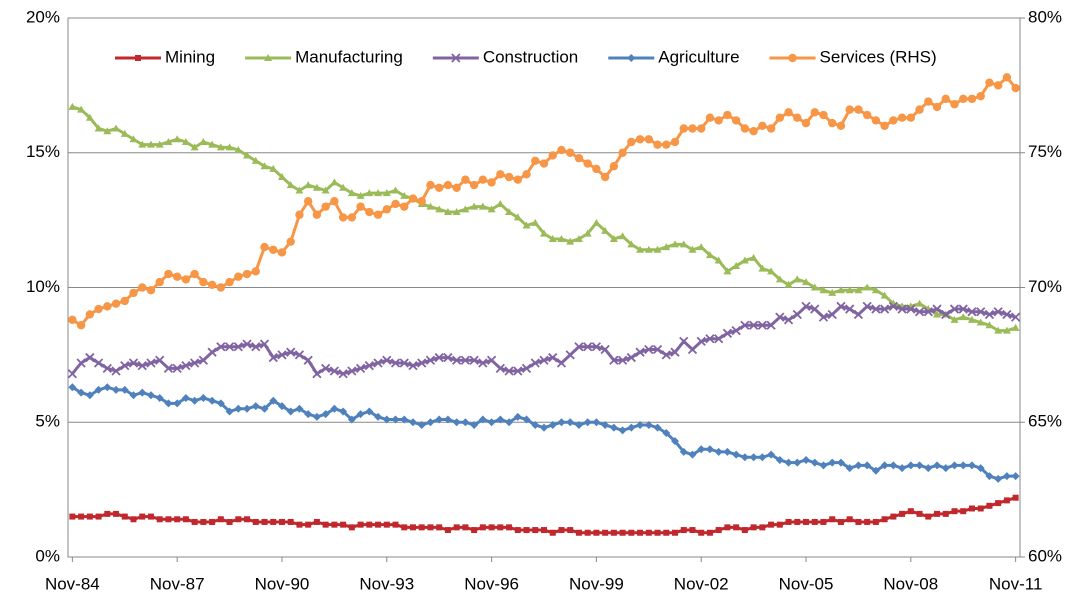 The width and height of the screenshot is (1090, 601). Describe the element at coordinates (544, 340) in the screenshot. I see `series` at that location.